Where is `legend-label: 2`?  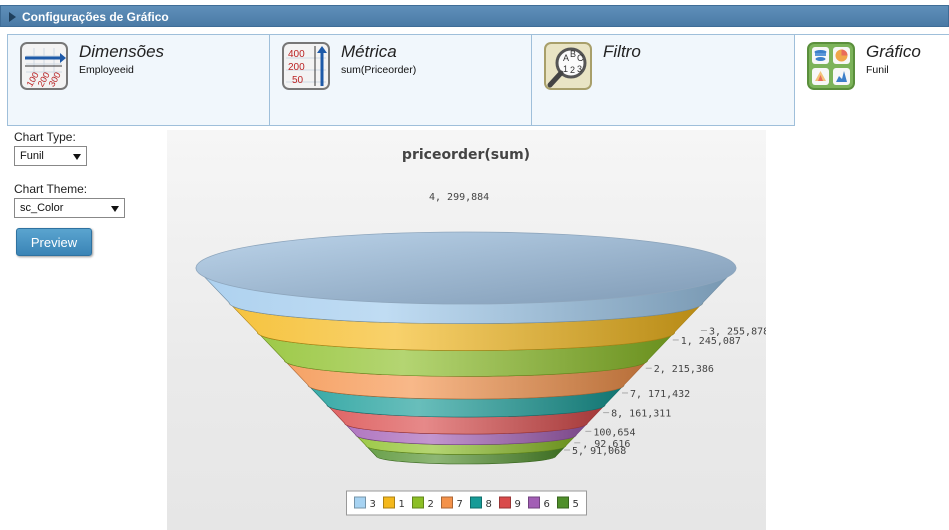
legend-label: 2 is located at coordinates (431, 504).